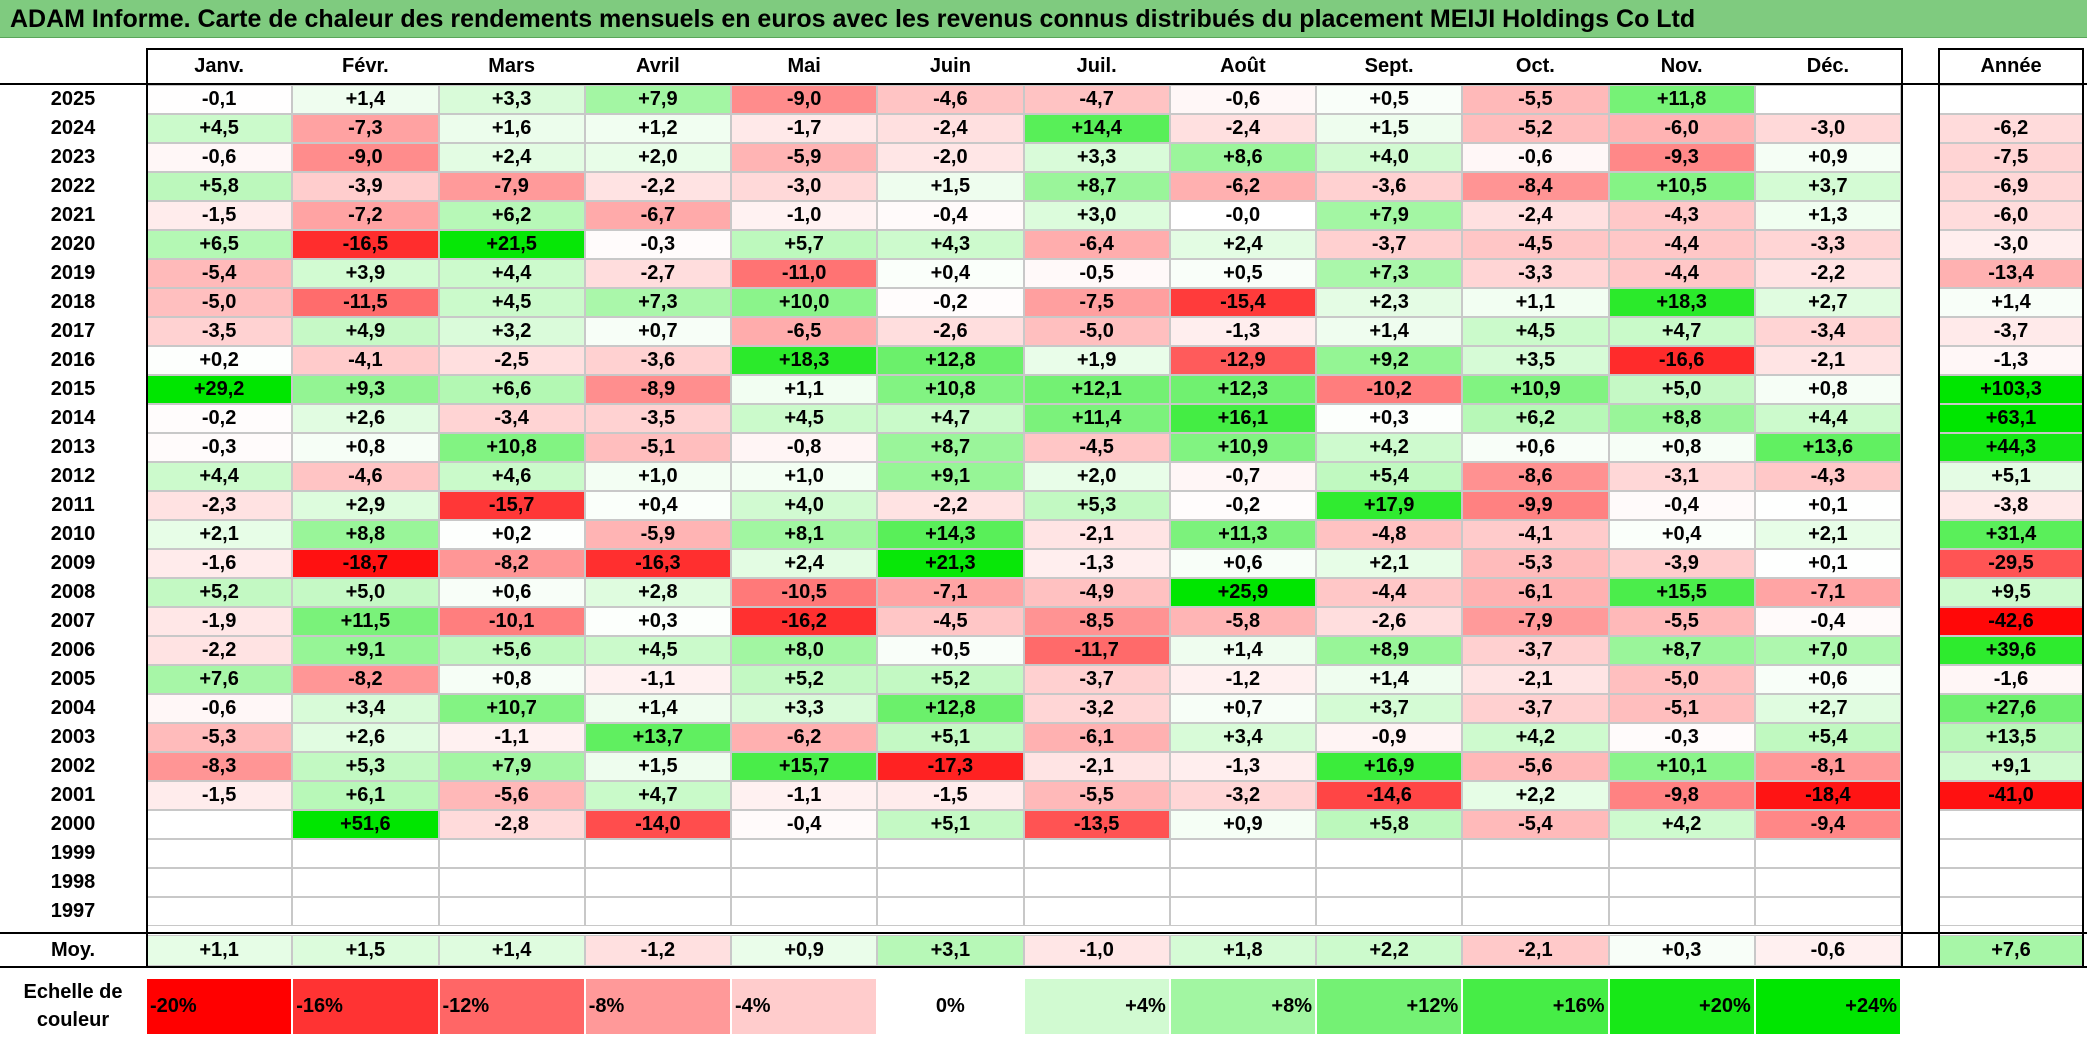  What do you see at coordinates (2011, 389) in the screenshot?
I see `annual-cell: +103,3` at bounding box center [2011, 389].